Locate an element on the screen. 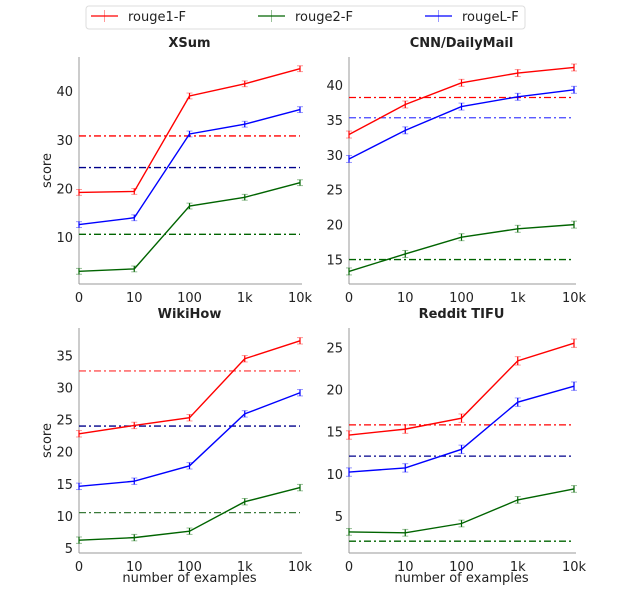  x-axis-label: number of examples is located at coordinates (461, 578).